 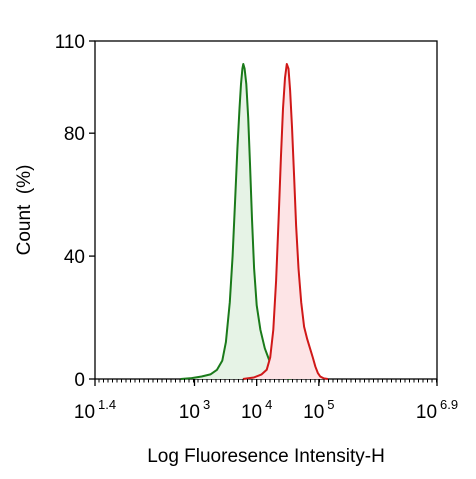 What do you see at coordinates (24, 210) in the screenshot?
I see `y-axis-title: Count (%)` at bounding box center [24, 210].